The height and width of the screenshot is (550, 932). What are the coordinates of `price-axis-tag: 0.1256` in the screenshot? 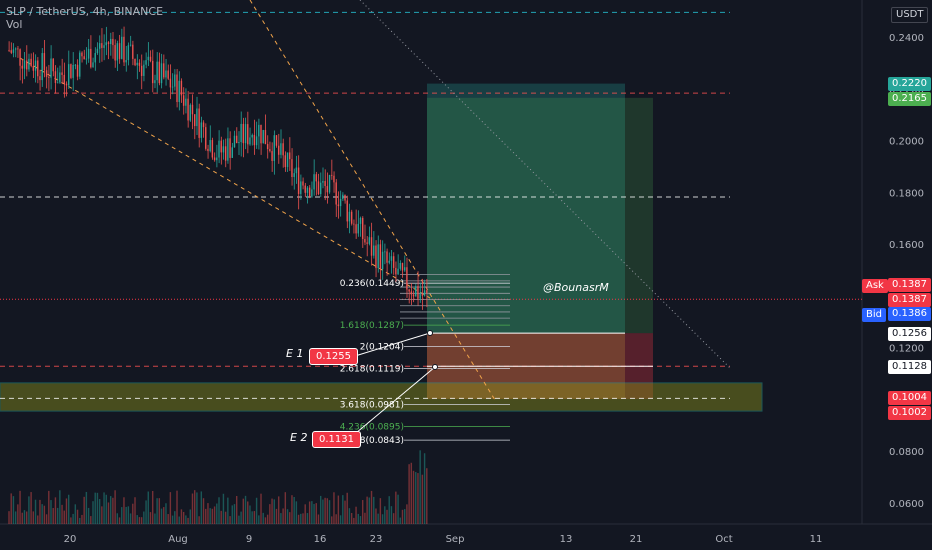 It's located at (909, 334).